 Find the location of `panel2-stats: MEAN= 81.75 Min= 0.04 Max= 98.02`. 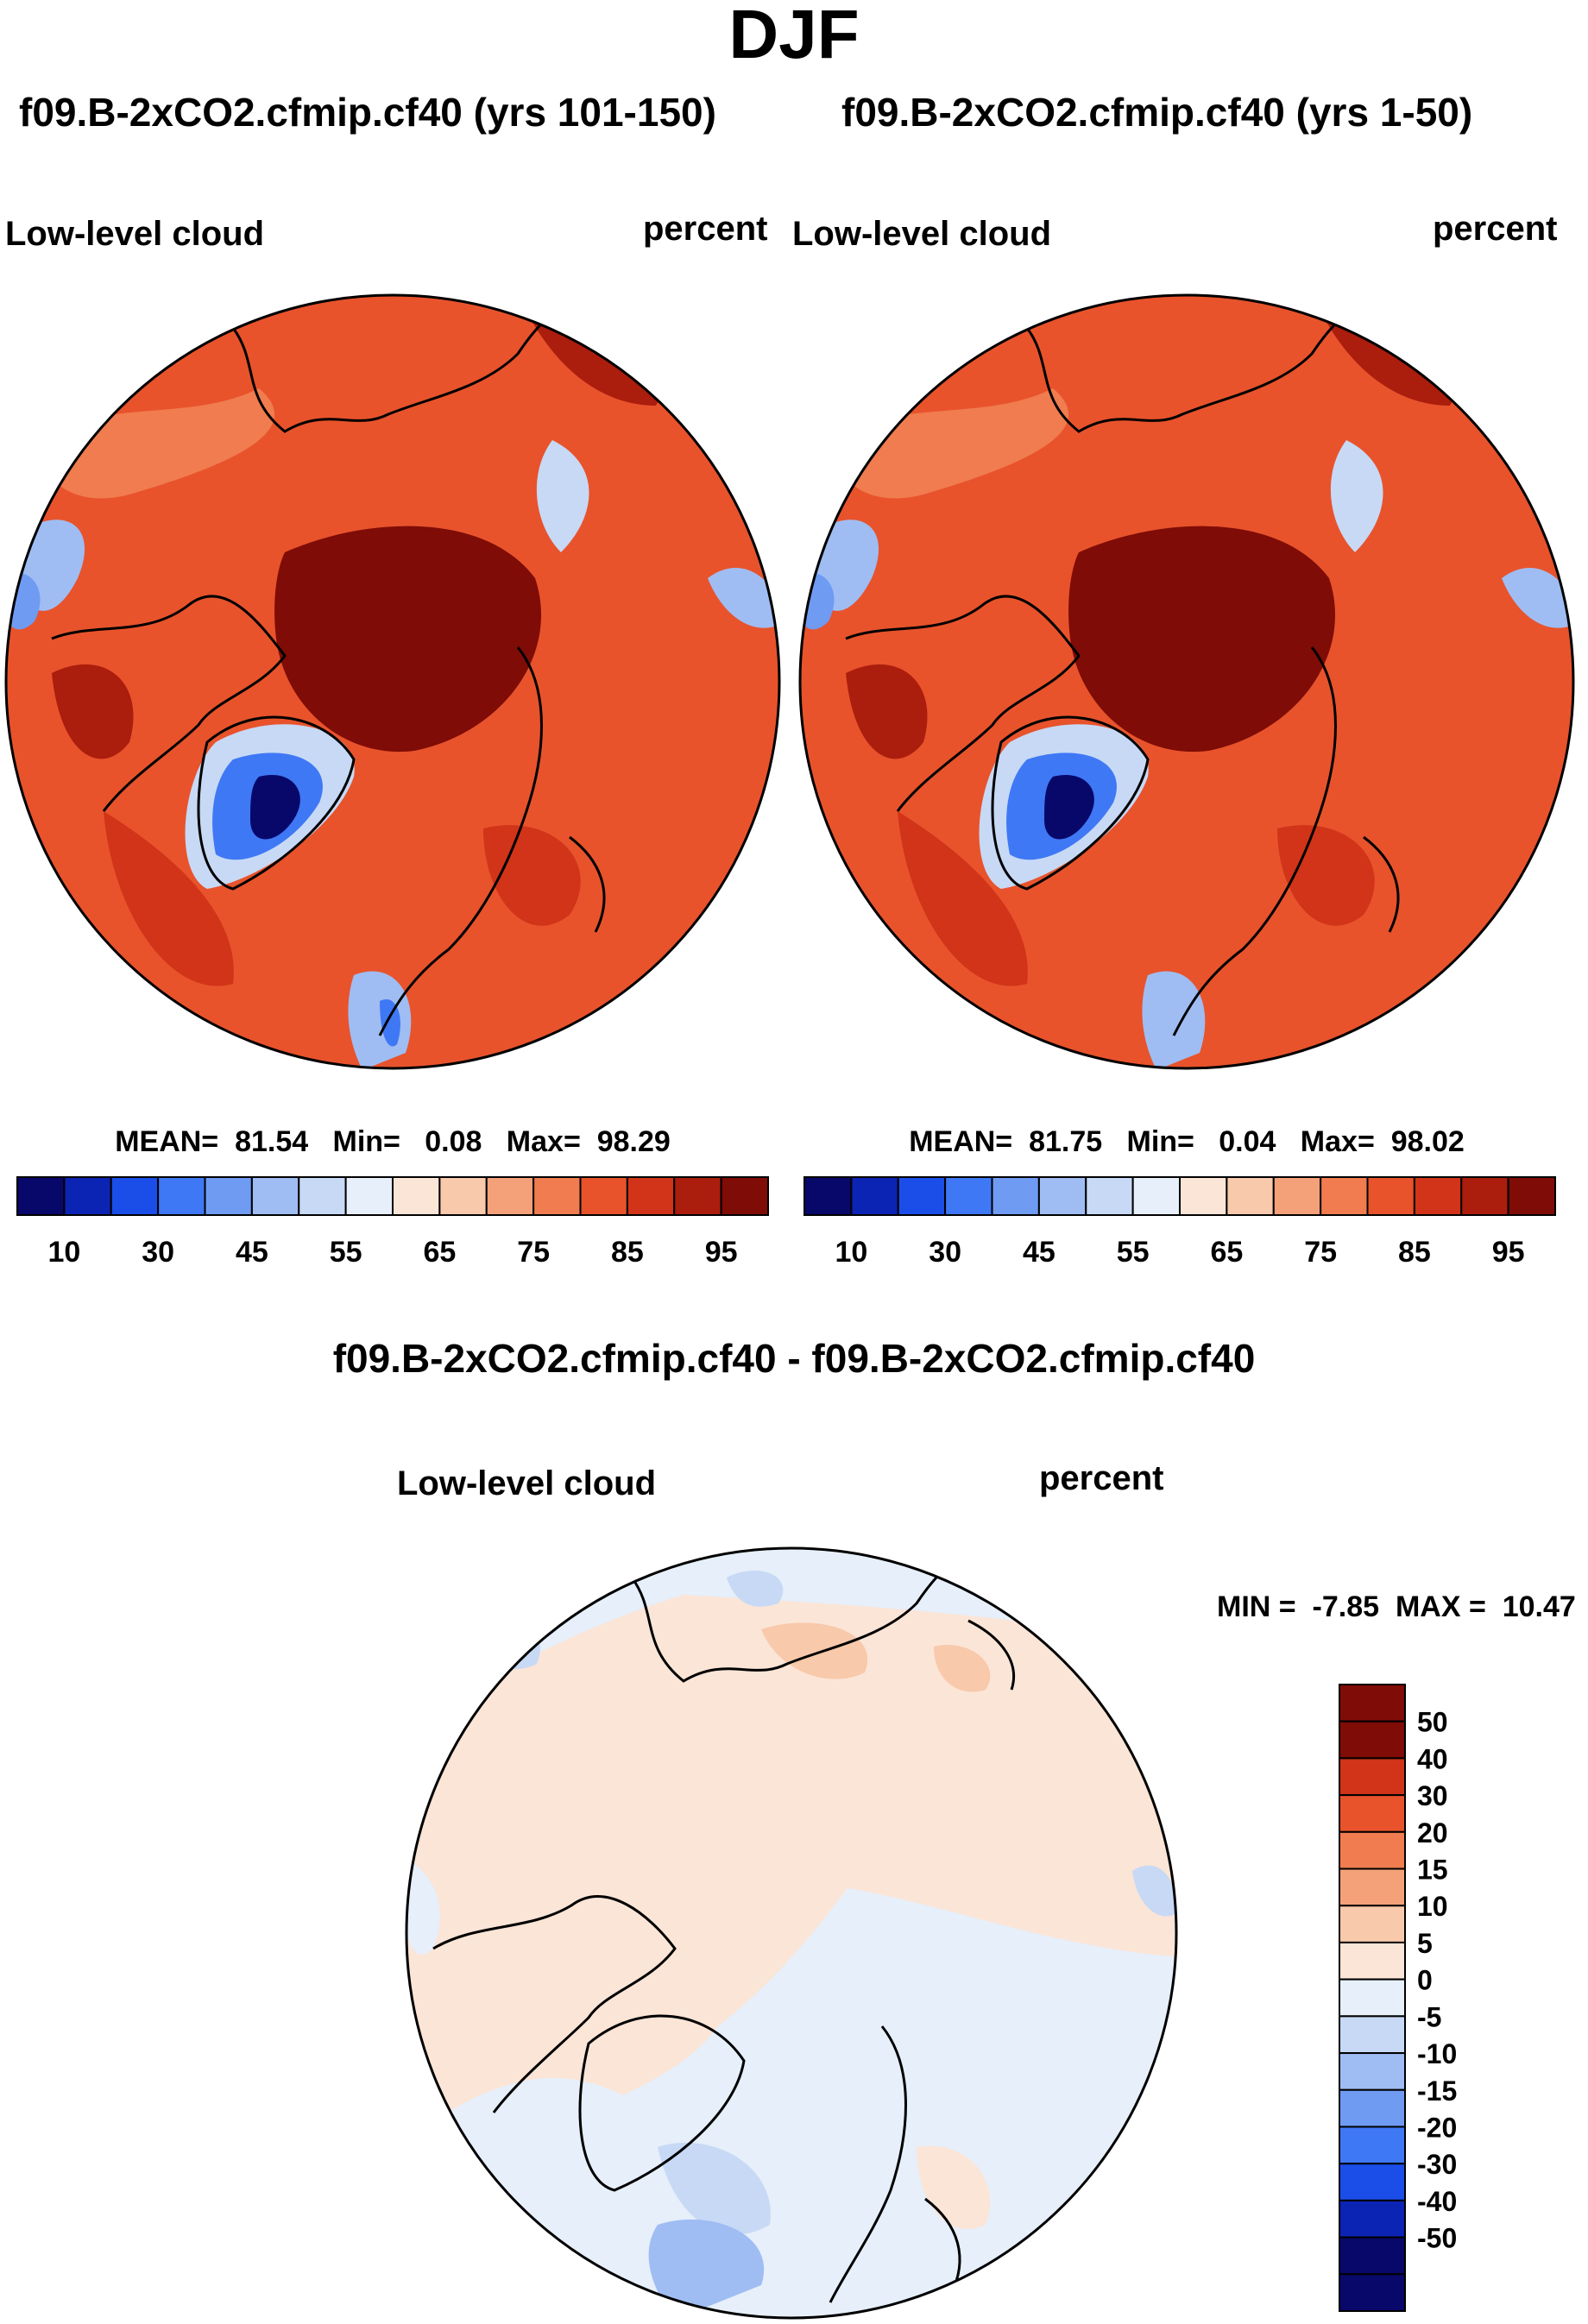

panel2-stats: MEAN= 81.75 Min= 0.04 Max= 98.02 is located at coordinates (1187, 1142).